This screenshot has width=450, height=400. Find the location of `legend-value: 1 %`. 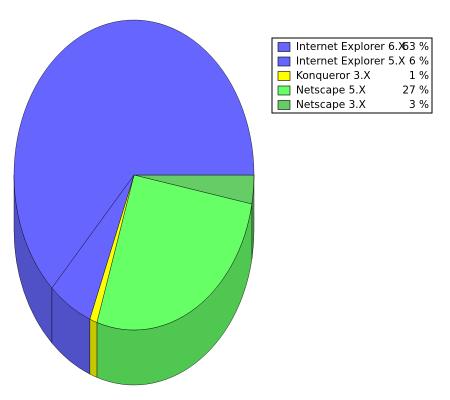

legend-value: 1 % is located at coordinates (419, 76).